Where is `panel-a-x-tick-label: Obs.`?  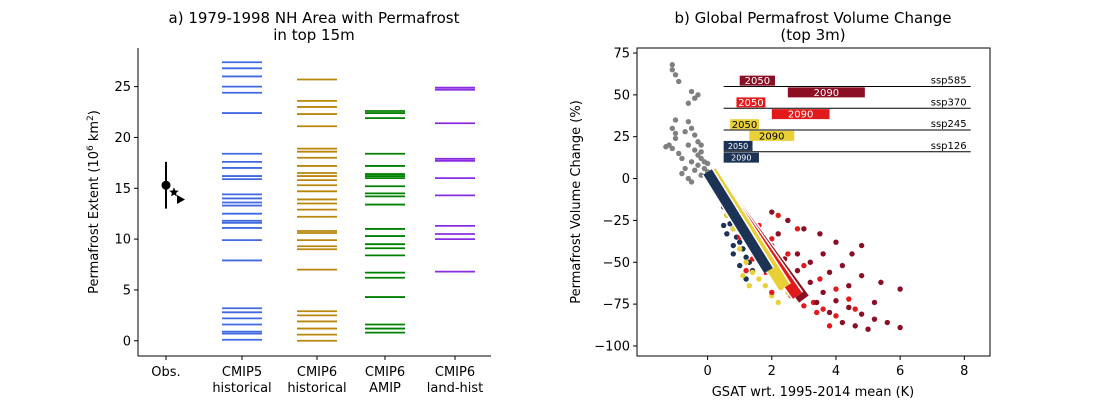
panel-a-x-tick-label: Obs. is located at coordinates (165, 372).